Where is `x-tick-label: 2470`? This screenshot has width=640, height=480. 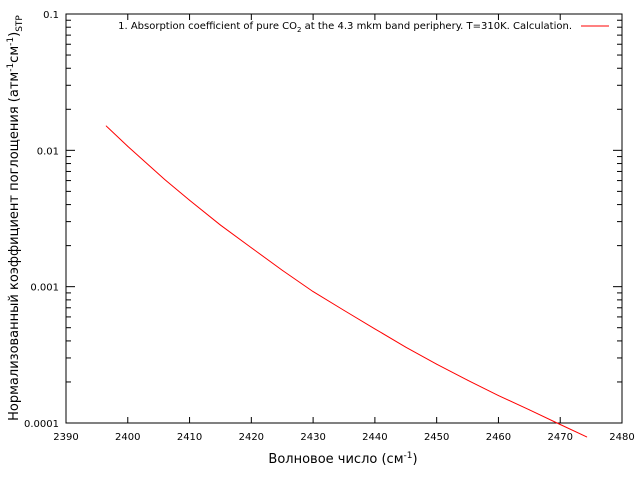
x-tick-label: 2470 is located at coordinates (559, 437).